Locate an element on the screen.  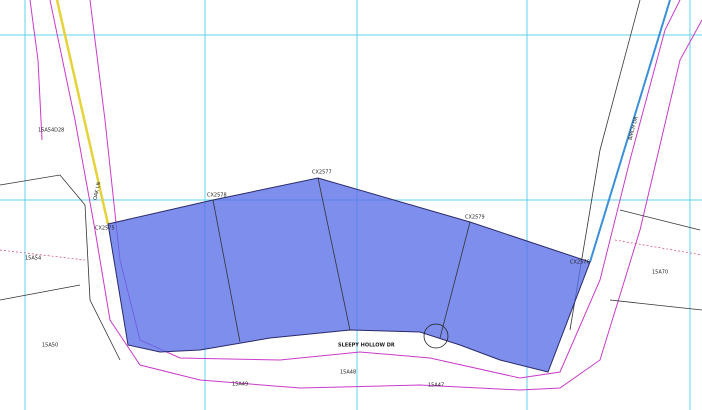
parcel-label: 15A49 is located at coordinates (240, 385).